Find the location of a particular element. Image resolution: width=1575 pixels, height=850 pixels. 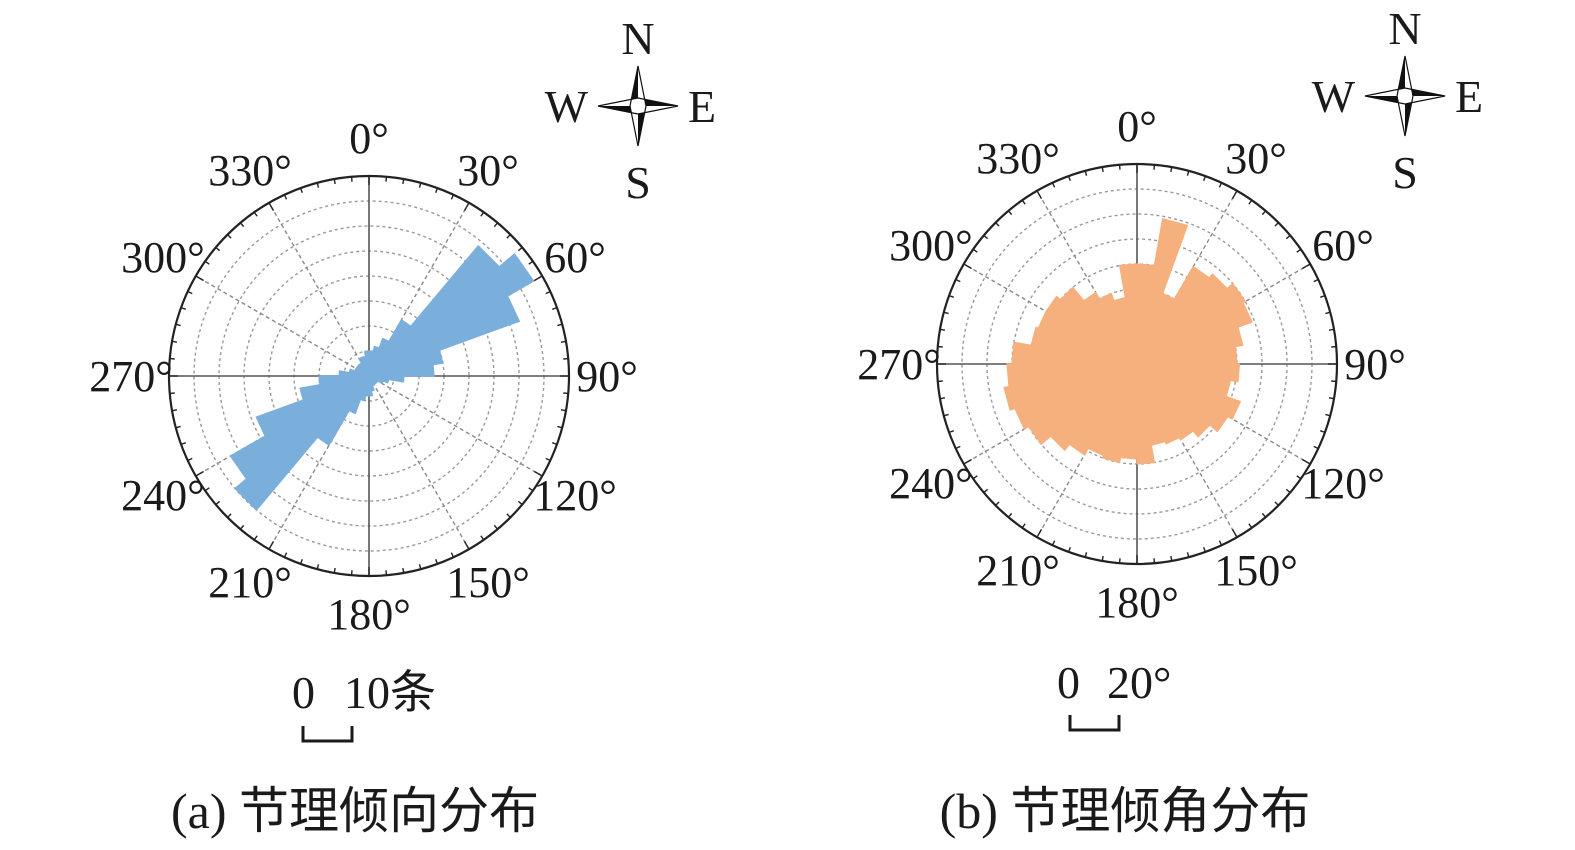

scale-bar-value-a: 10条 is located at coordinates (390, 692).